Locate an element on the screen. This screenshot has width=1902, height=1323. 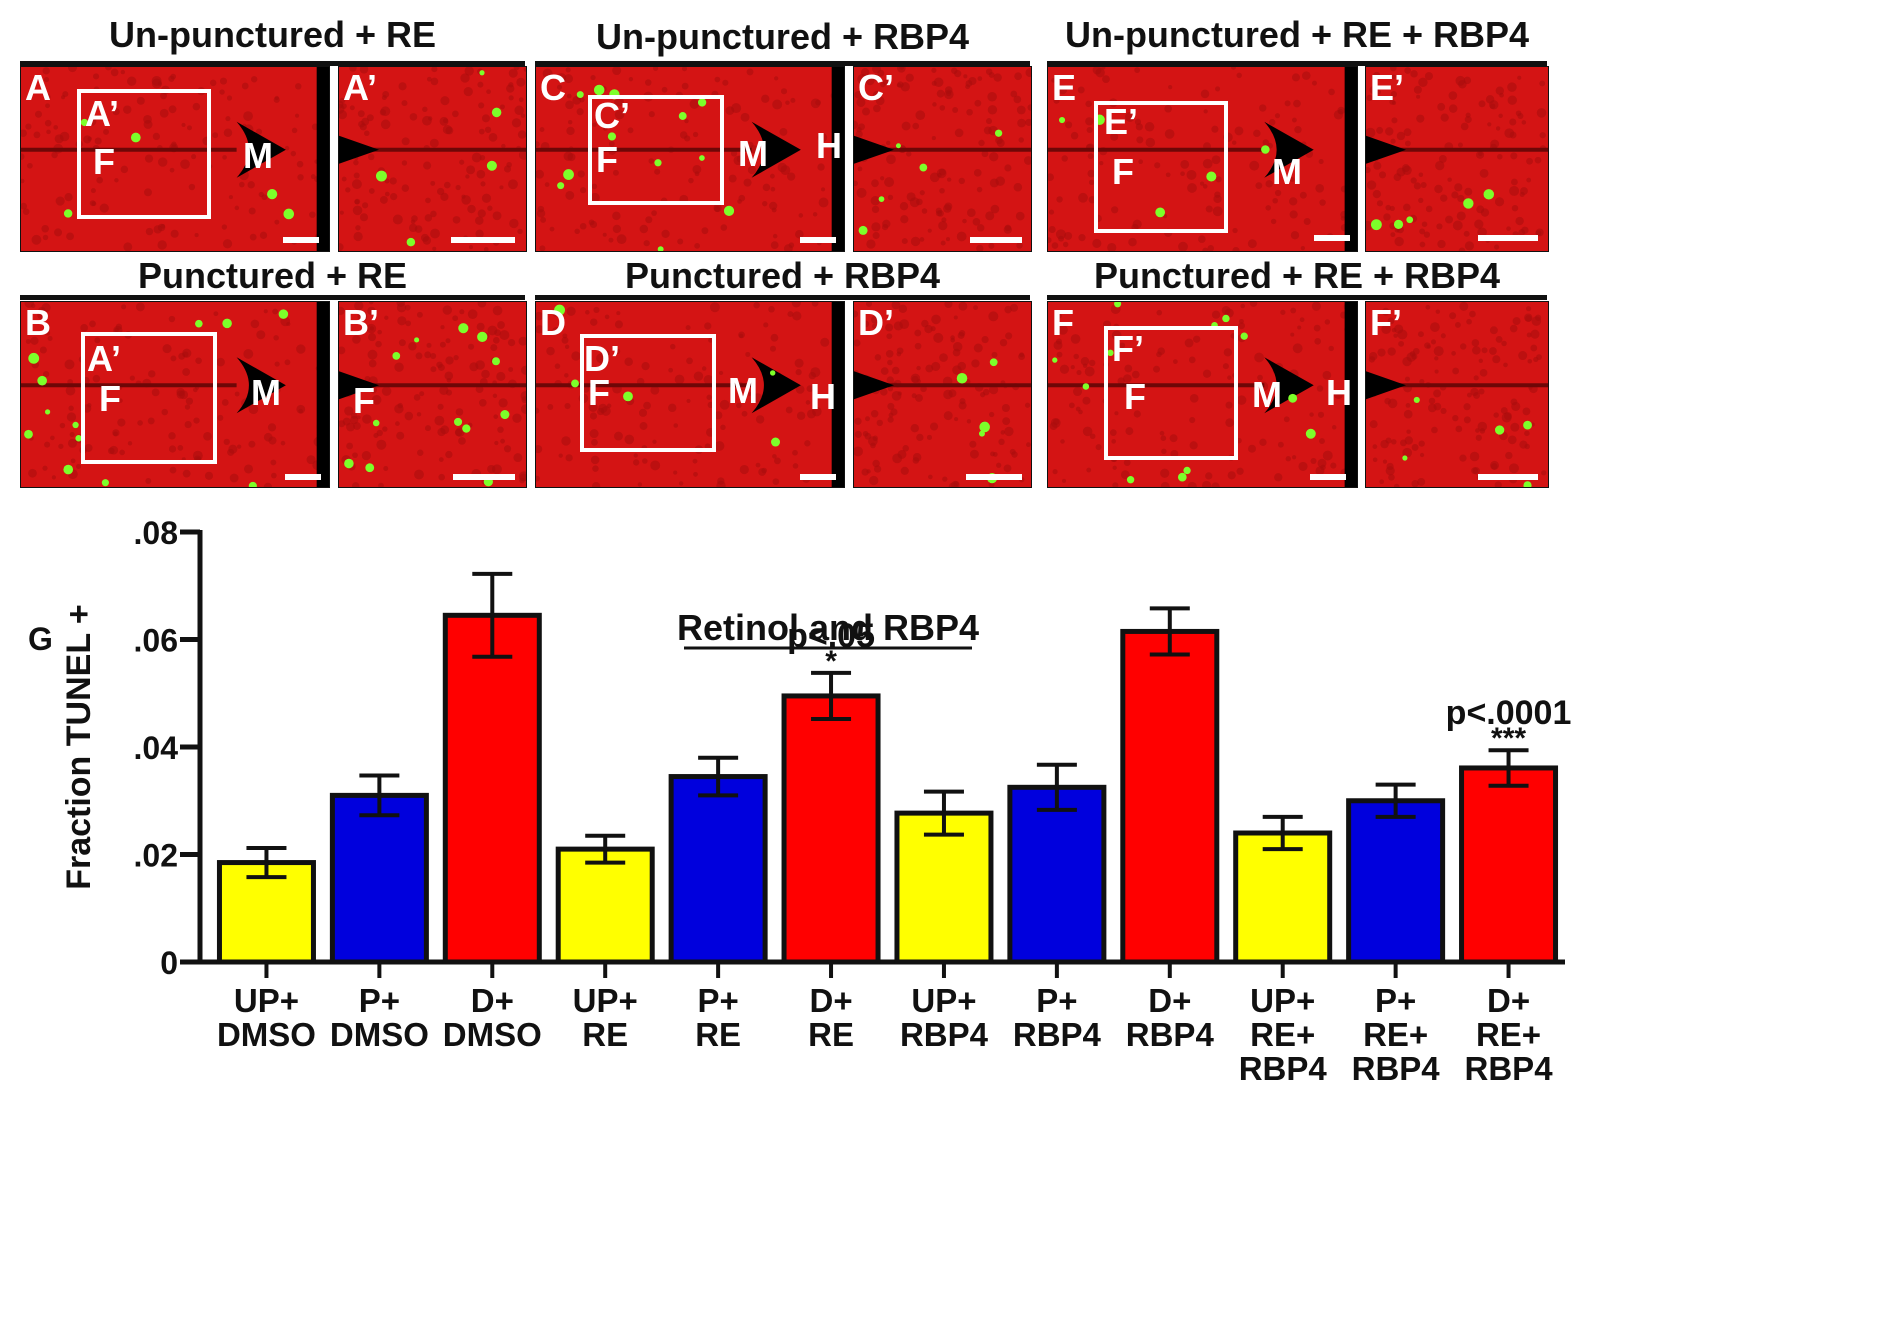
micrograph-panel-b-prime: B’ F is located at coordinates (432, 394).